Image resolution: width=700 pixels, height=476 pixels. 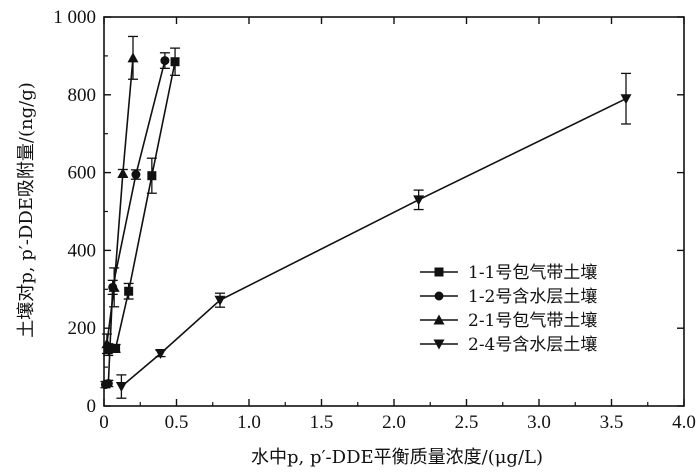 What do you see at coordinates (74, 17) in the screenshot?
I see `y-tick-label: 1 000` at bounding box center [74, 17].